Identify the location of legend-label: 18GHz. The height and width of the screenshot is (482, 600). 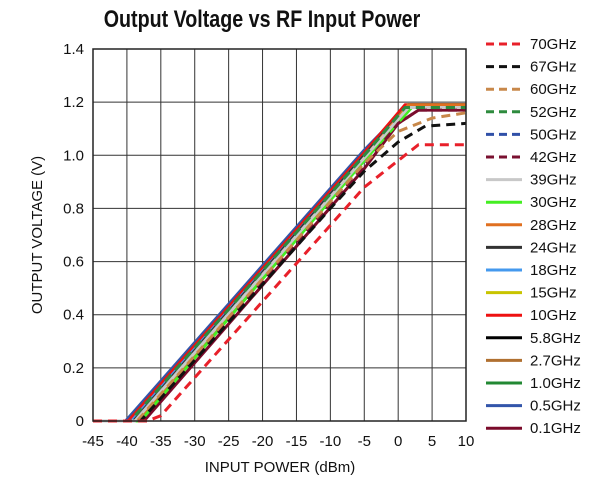
(553, 270).